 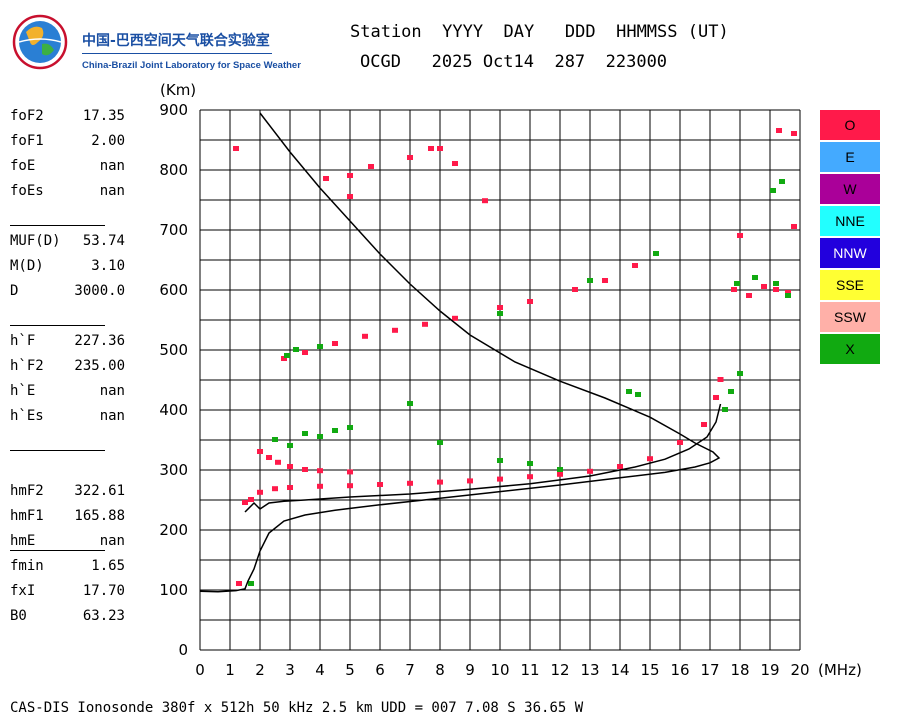 I want to click on param-label: foF2, so click(x=27, y=116).